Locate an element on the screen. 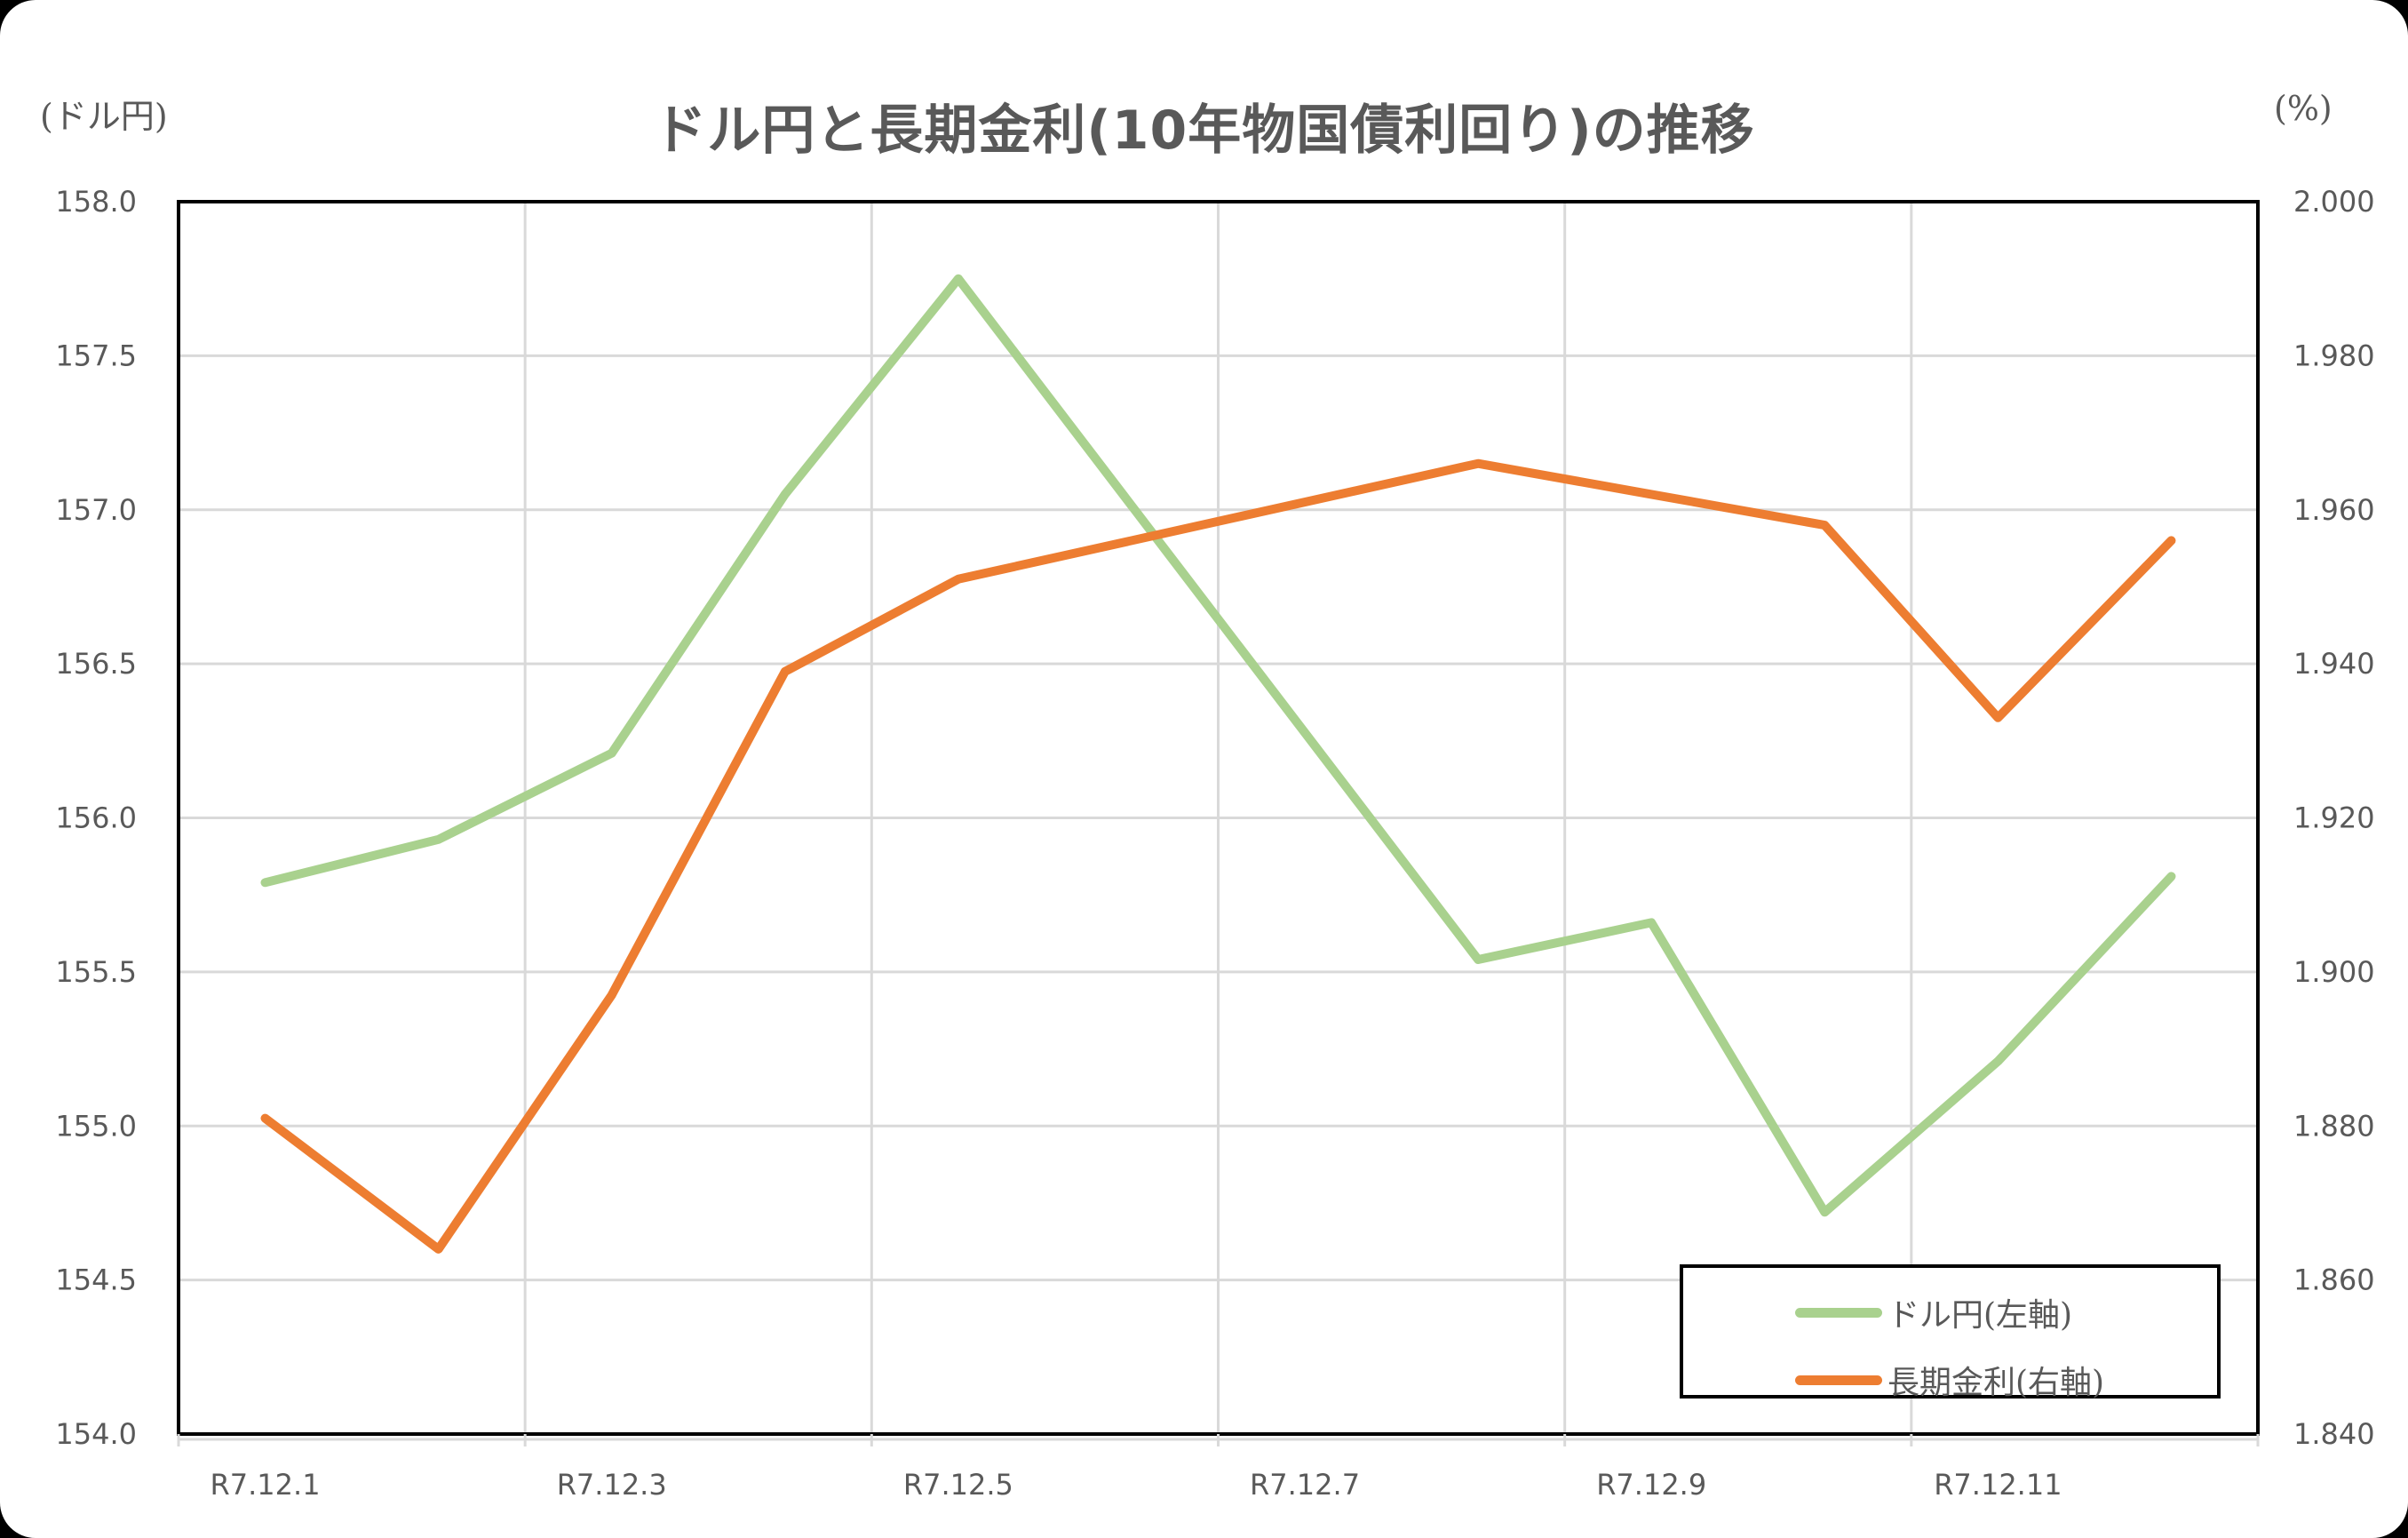 The height and width of the screenshot is (1538, 2408). legend-swatch-green is located at coordinates (1839, 1312).